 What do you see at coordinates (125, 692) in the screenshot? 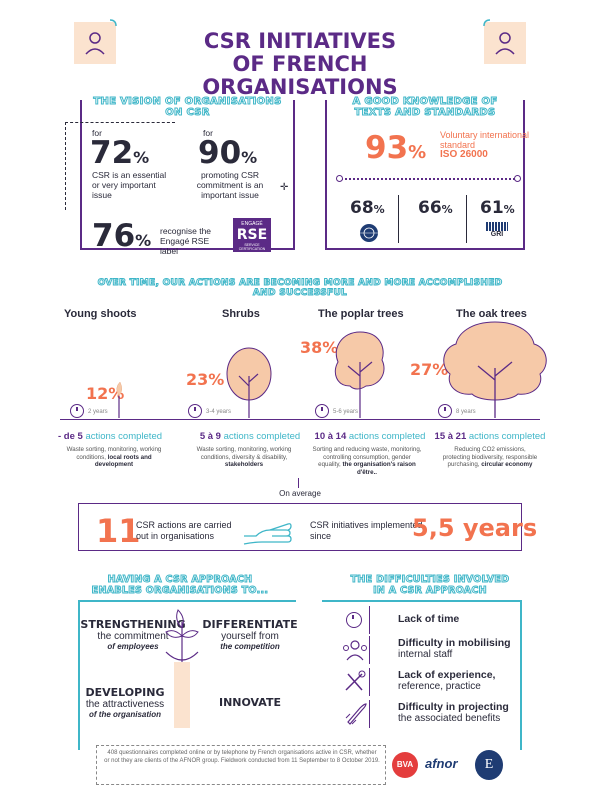
I see `approach-item3-bold: DEVELOPING` at bounding box center [125, 692].